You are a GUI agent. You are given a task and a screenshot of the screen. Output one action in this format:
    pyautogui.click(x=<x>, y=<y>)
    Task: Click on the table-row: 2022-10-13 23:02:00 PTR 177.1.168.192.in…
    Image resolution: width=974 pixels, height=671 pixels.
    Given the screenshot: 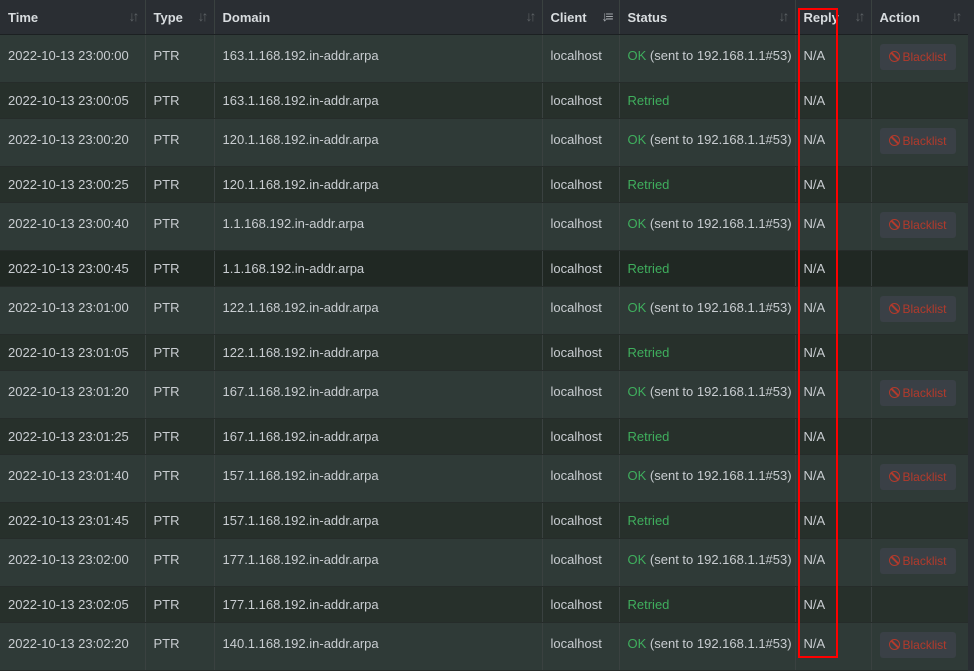 What is the action you would take?
    pyautogui.click(x=484, y=562)
    